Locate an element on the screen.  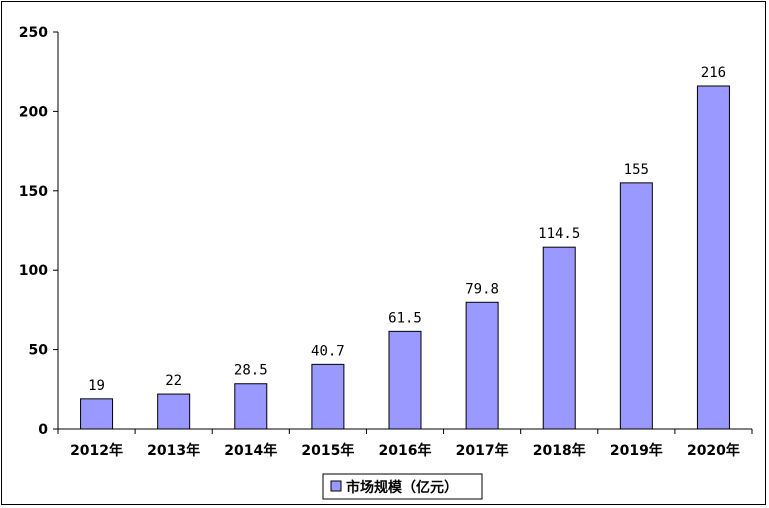
y-tick-label: 0 is located at coordinates (43, 430).